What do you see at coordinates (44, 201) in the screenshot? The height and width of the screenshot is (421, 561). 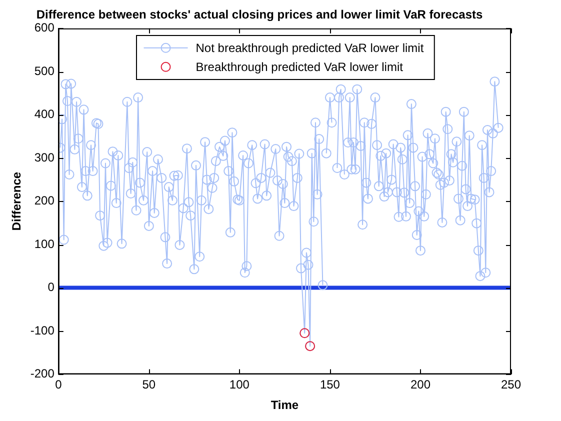 I see `y-tick-label: 200` at bounding box center [44, 201].